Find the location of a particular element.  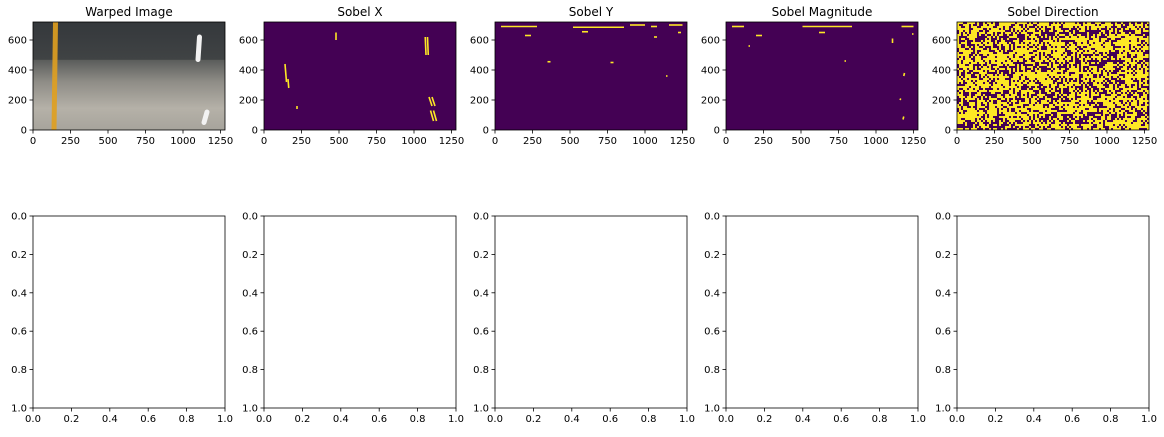

y-tick-label: 1.0 is located at coordinates (481, 409).